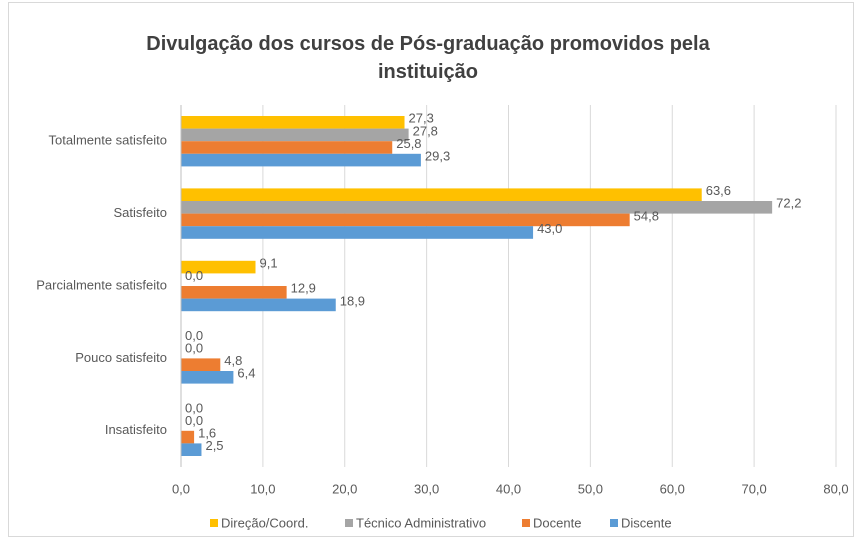 The image size is (856, 540). What do you see at coordinates (426, 488) in the screenshot?
I see `x-tick-label: 30,0` at bounding box center [426, 488].